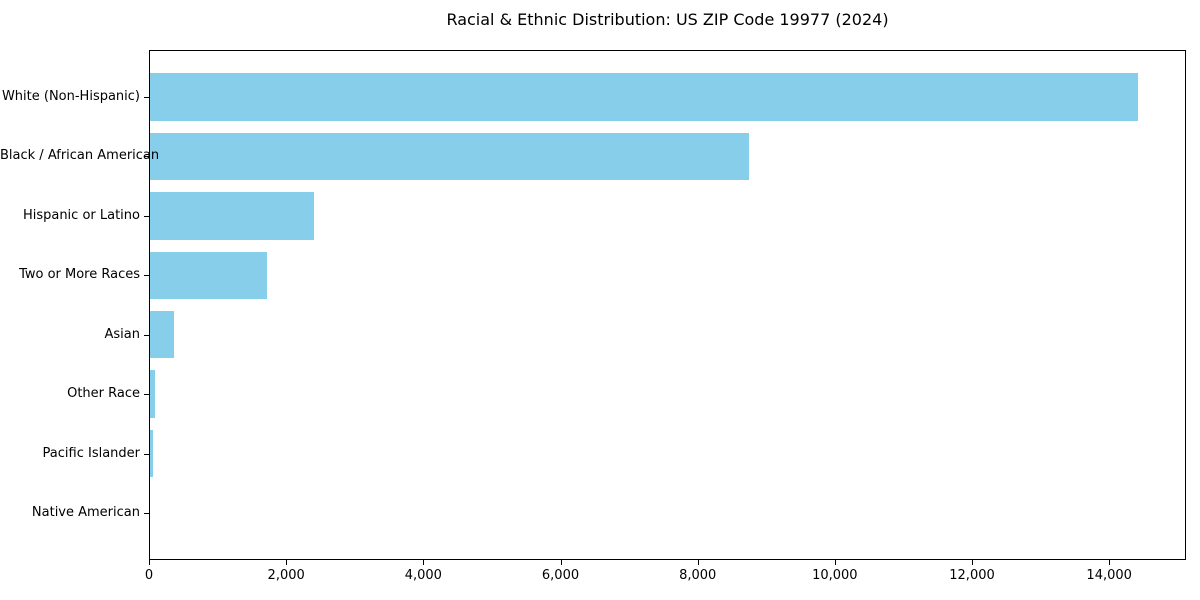  I want to click on x-tick-label-12000: 12,000, so click(972, 575).